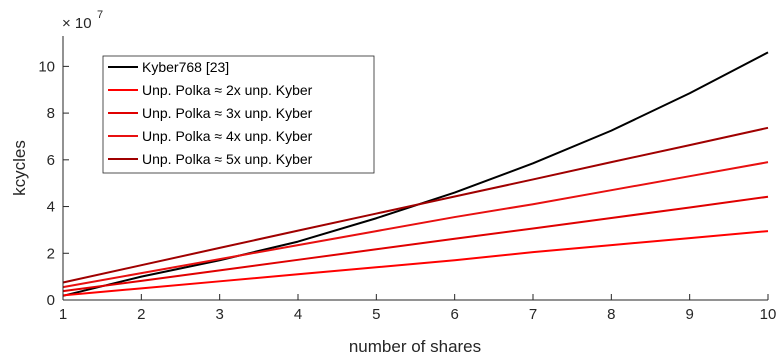 This screenshot has width=782, height=358. Describe the element at coordinates (185, 67) in the screenshot. I see `legend-label: Kyber768 [23]` at that location.